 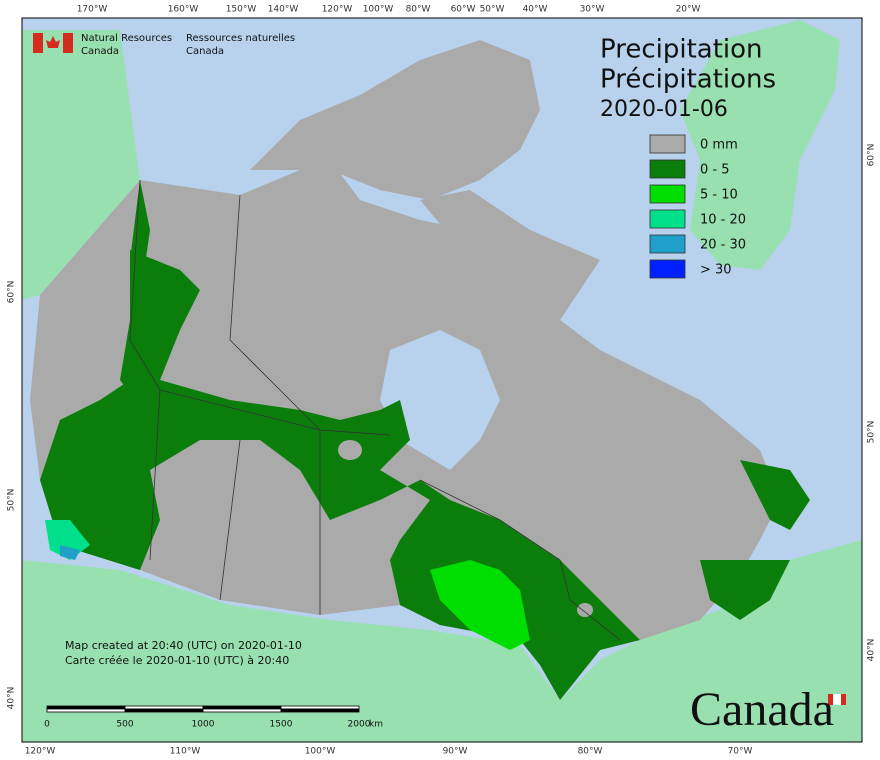 What do you see at coordinates (281, 725) in the screenshot?
I see `scale-label: 1500` at bounding box center [281, 725].